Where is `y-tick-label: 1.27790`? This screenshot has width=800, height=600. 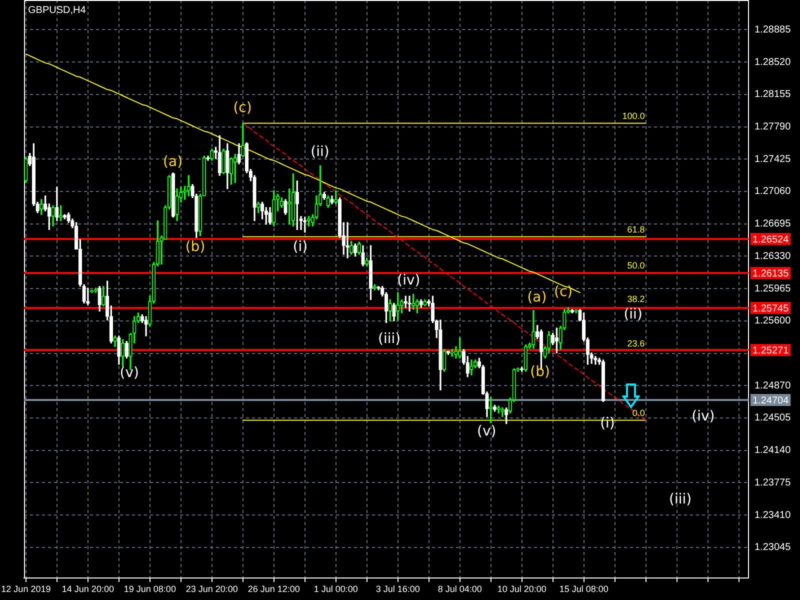 y-tick-label: 1.27790 is located at coordinates (773, 127).